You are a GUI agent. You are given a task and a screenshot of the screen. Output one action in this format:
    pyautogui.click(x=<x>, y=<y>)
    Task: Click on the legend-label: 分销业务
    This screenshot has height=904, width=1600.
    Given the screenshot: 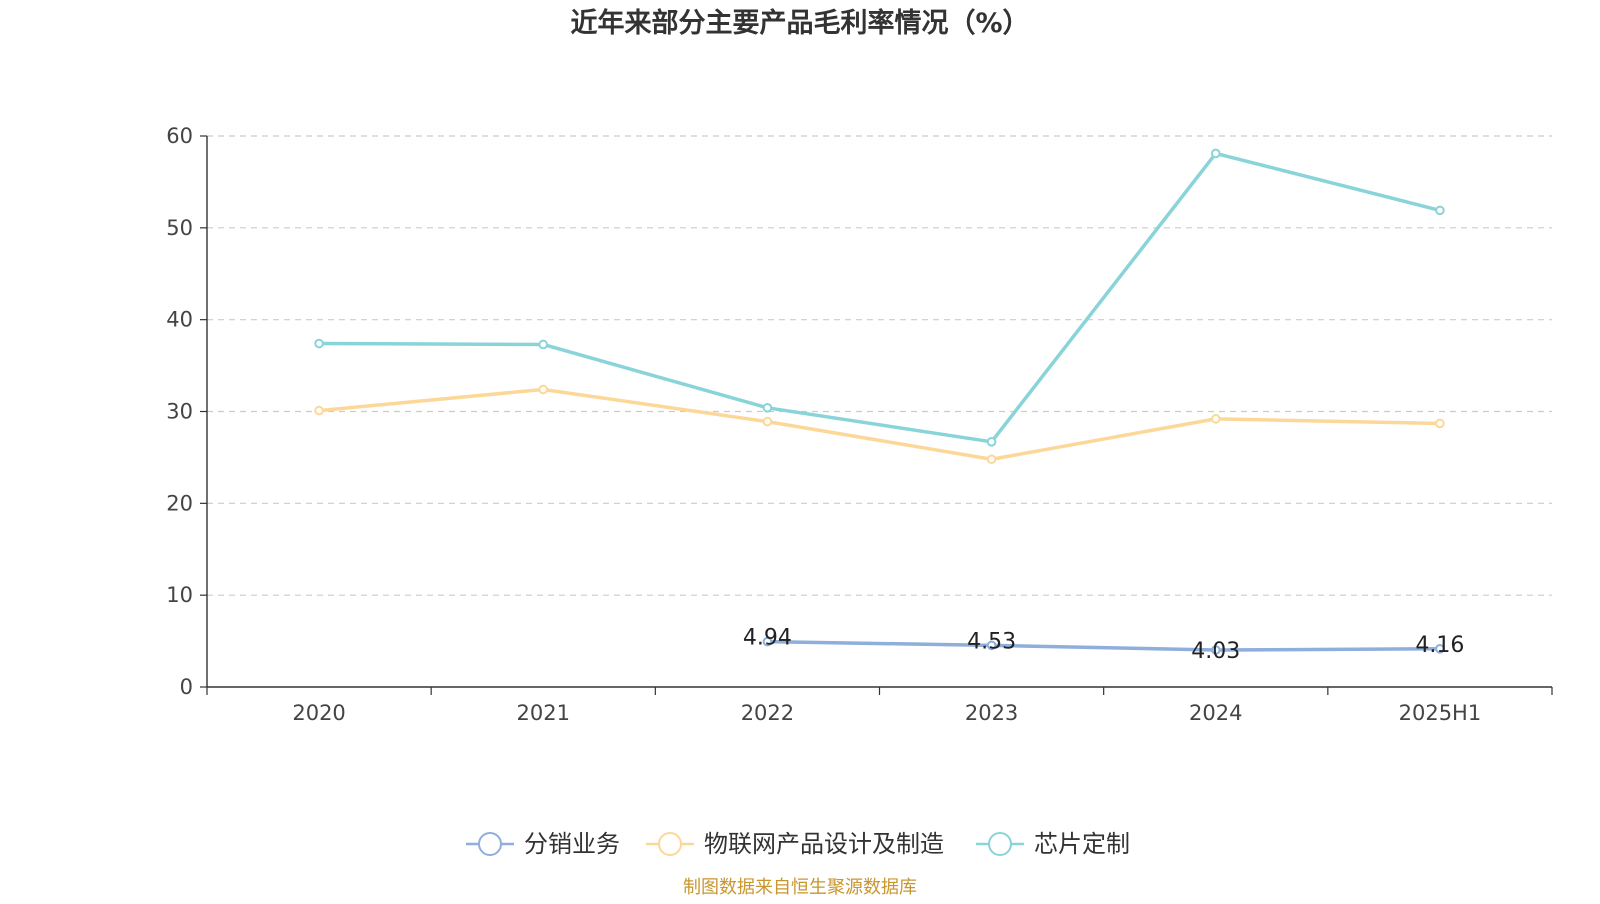 What is the action you would take?
    pyautogui.click(x=572, y=844)
    